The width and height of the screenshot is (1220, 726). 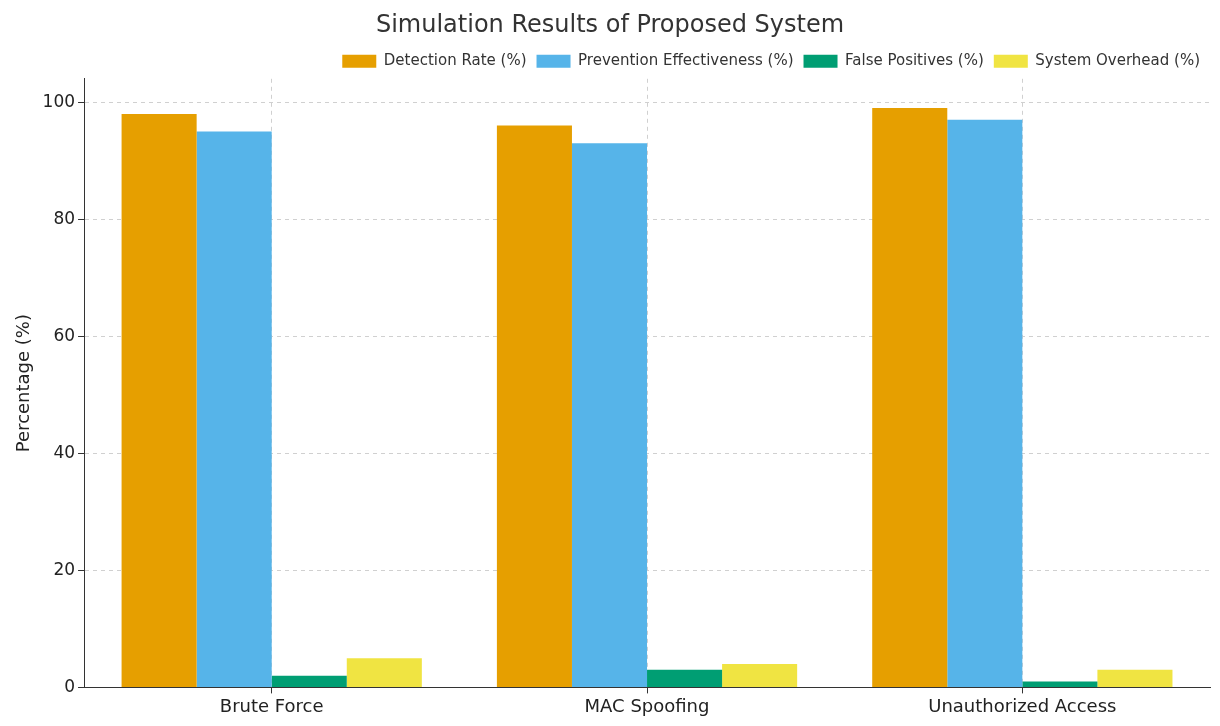 What do you see at coordinates (59, 100) in the screenshot?
I see `y-tick-label: 100` at bounding box center [59, 100].